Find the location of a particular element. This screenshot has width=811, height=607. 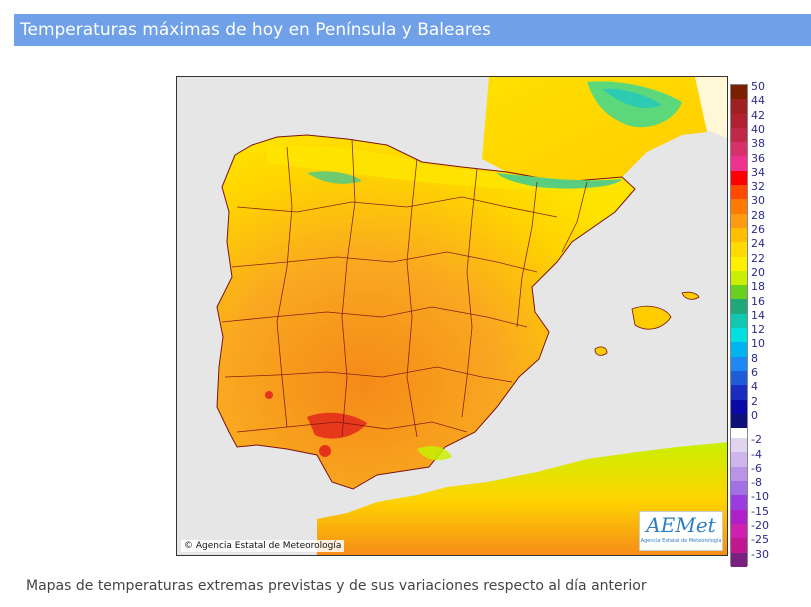

legend-label: 26 is located at coordinates (758, 229).